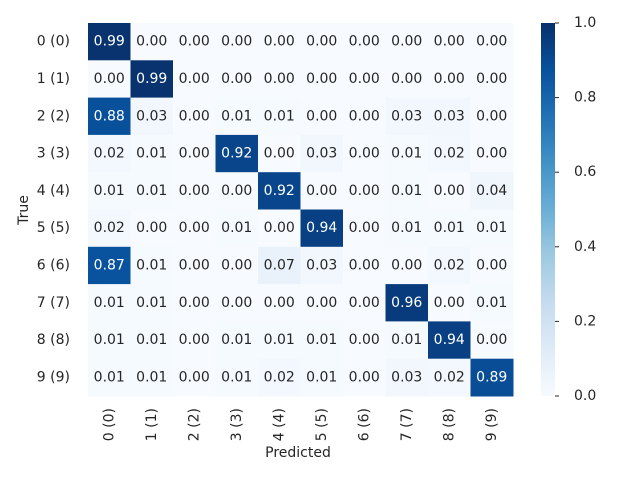 The width and height of the screenshot is (640, 480). I want to click on cell-label: 0.89, so click(491, 377).